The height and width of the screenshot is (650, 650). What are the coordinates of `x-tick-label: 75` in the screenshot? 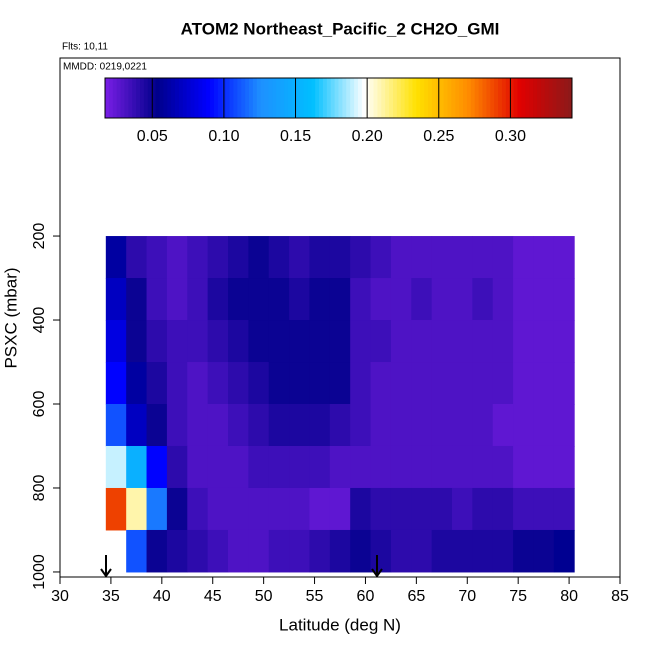 It's located at (518, 596).